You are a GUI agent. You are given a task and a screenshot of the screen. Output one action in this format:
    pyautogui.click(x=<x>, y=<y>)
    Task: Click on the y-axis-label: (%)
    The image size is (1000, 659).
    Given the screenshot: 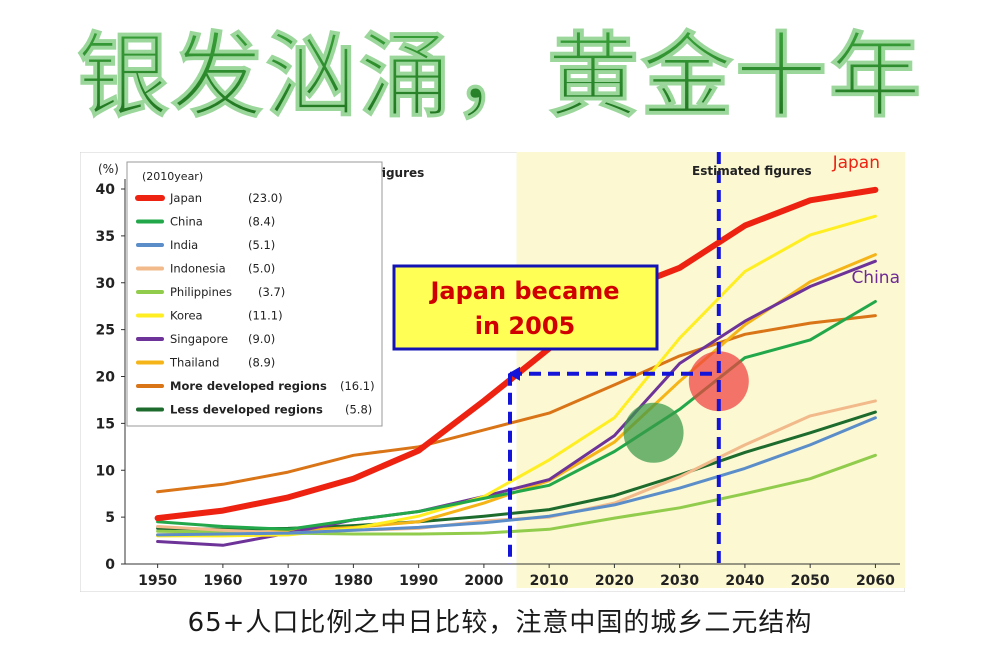 What is the action you would take?
    pyautogui.click(x=108, y=169)
    